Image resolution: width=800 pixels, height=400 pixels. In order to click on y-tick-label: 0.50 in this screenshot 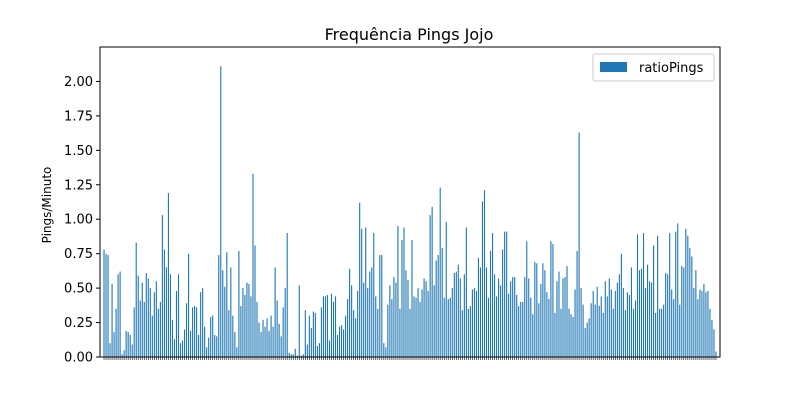, I will do `click(78, 289)`.